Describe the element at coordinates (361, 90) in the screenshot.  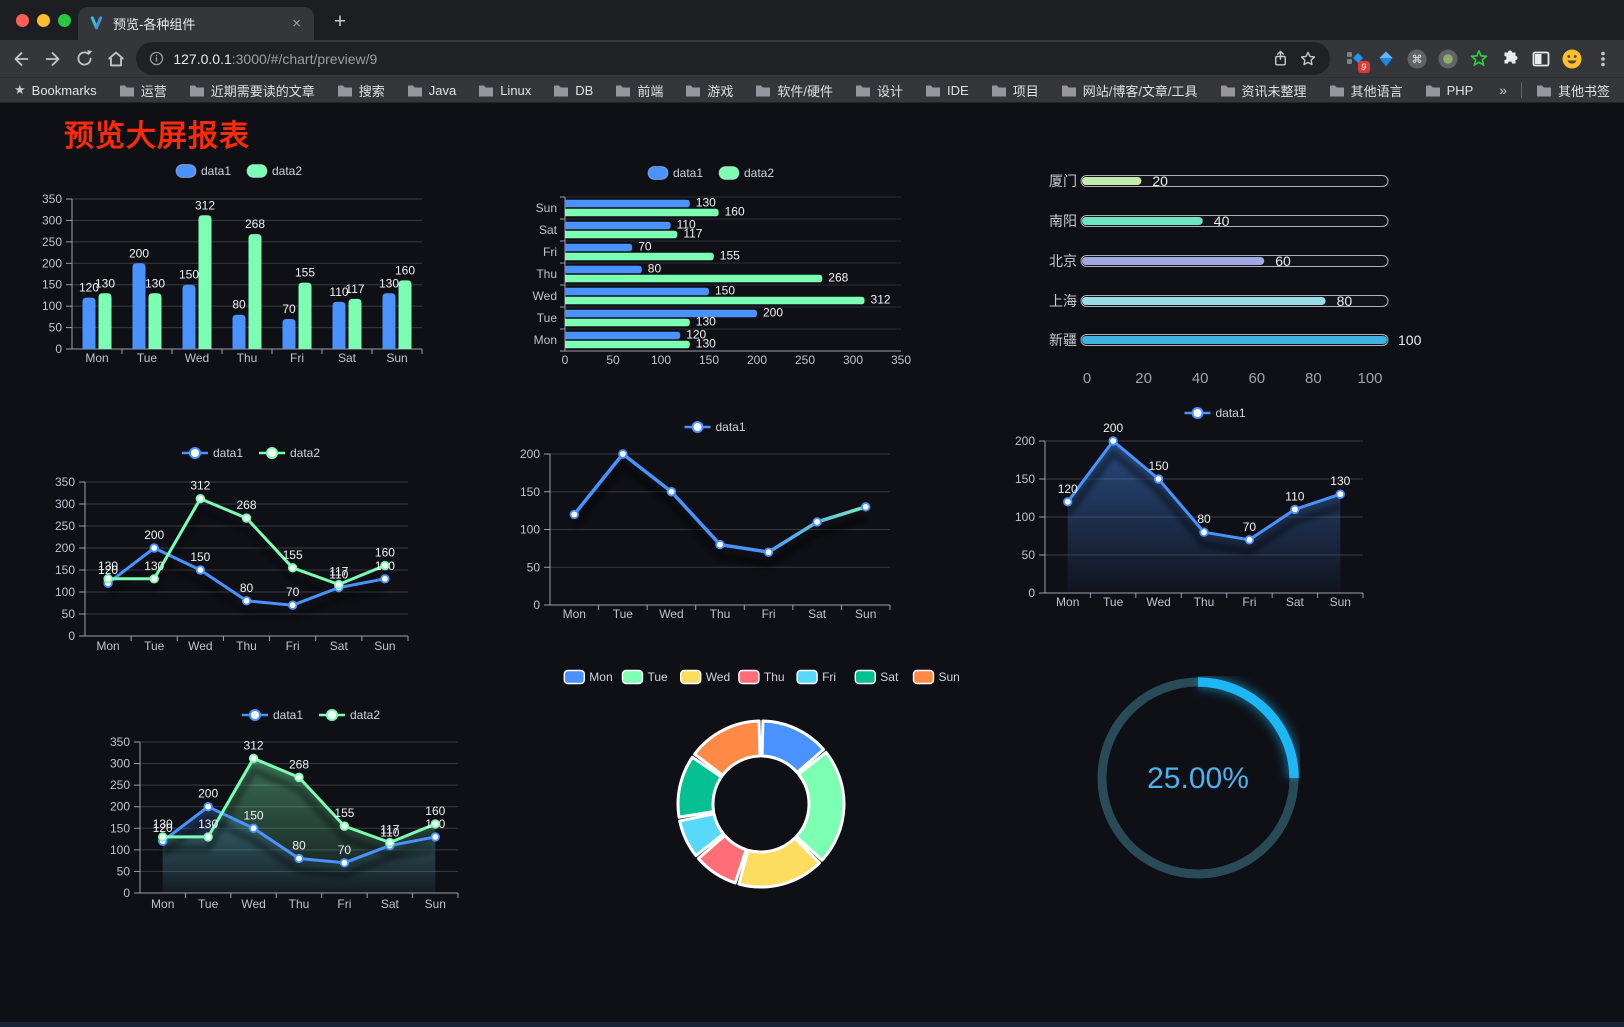
I see `bookmark-folder-item: 搜索` at that location.